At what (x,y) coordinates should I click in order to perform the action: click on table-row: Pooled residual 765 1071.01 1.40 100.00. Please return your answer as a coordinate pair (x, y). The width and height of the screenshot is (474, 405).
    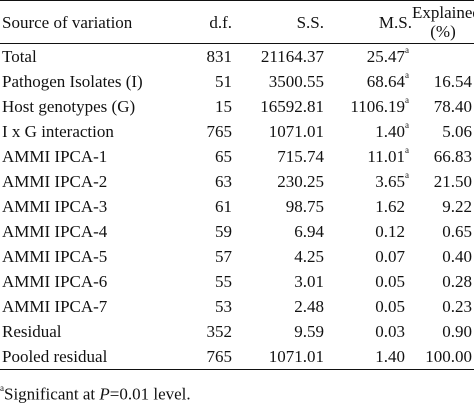
    Looking at the image, I should click on (237, 357).